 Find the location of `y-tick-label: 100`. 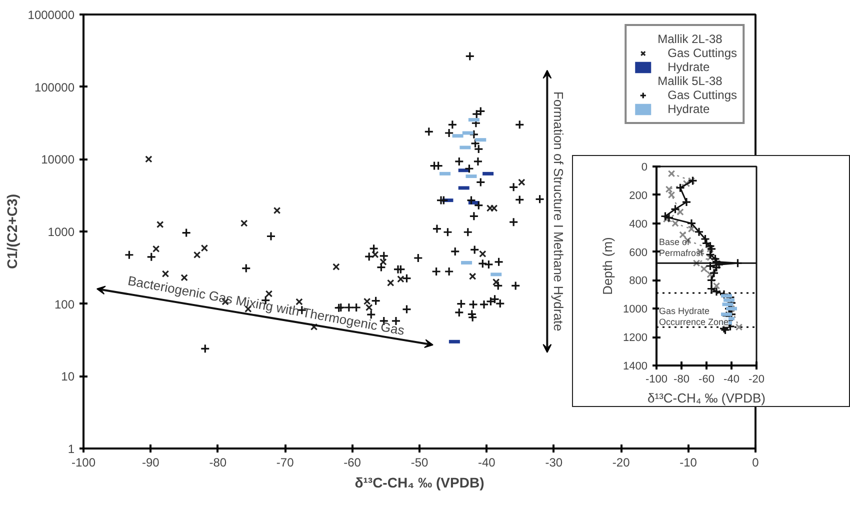

y-tick-label: 100 is located at coordinates (64, 304).